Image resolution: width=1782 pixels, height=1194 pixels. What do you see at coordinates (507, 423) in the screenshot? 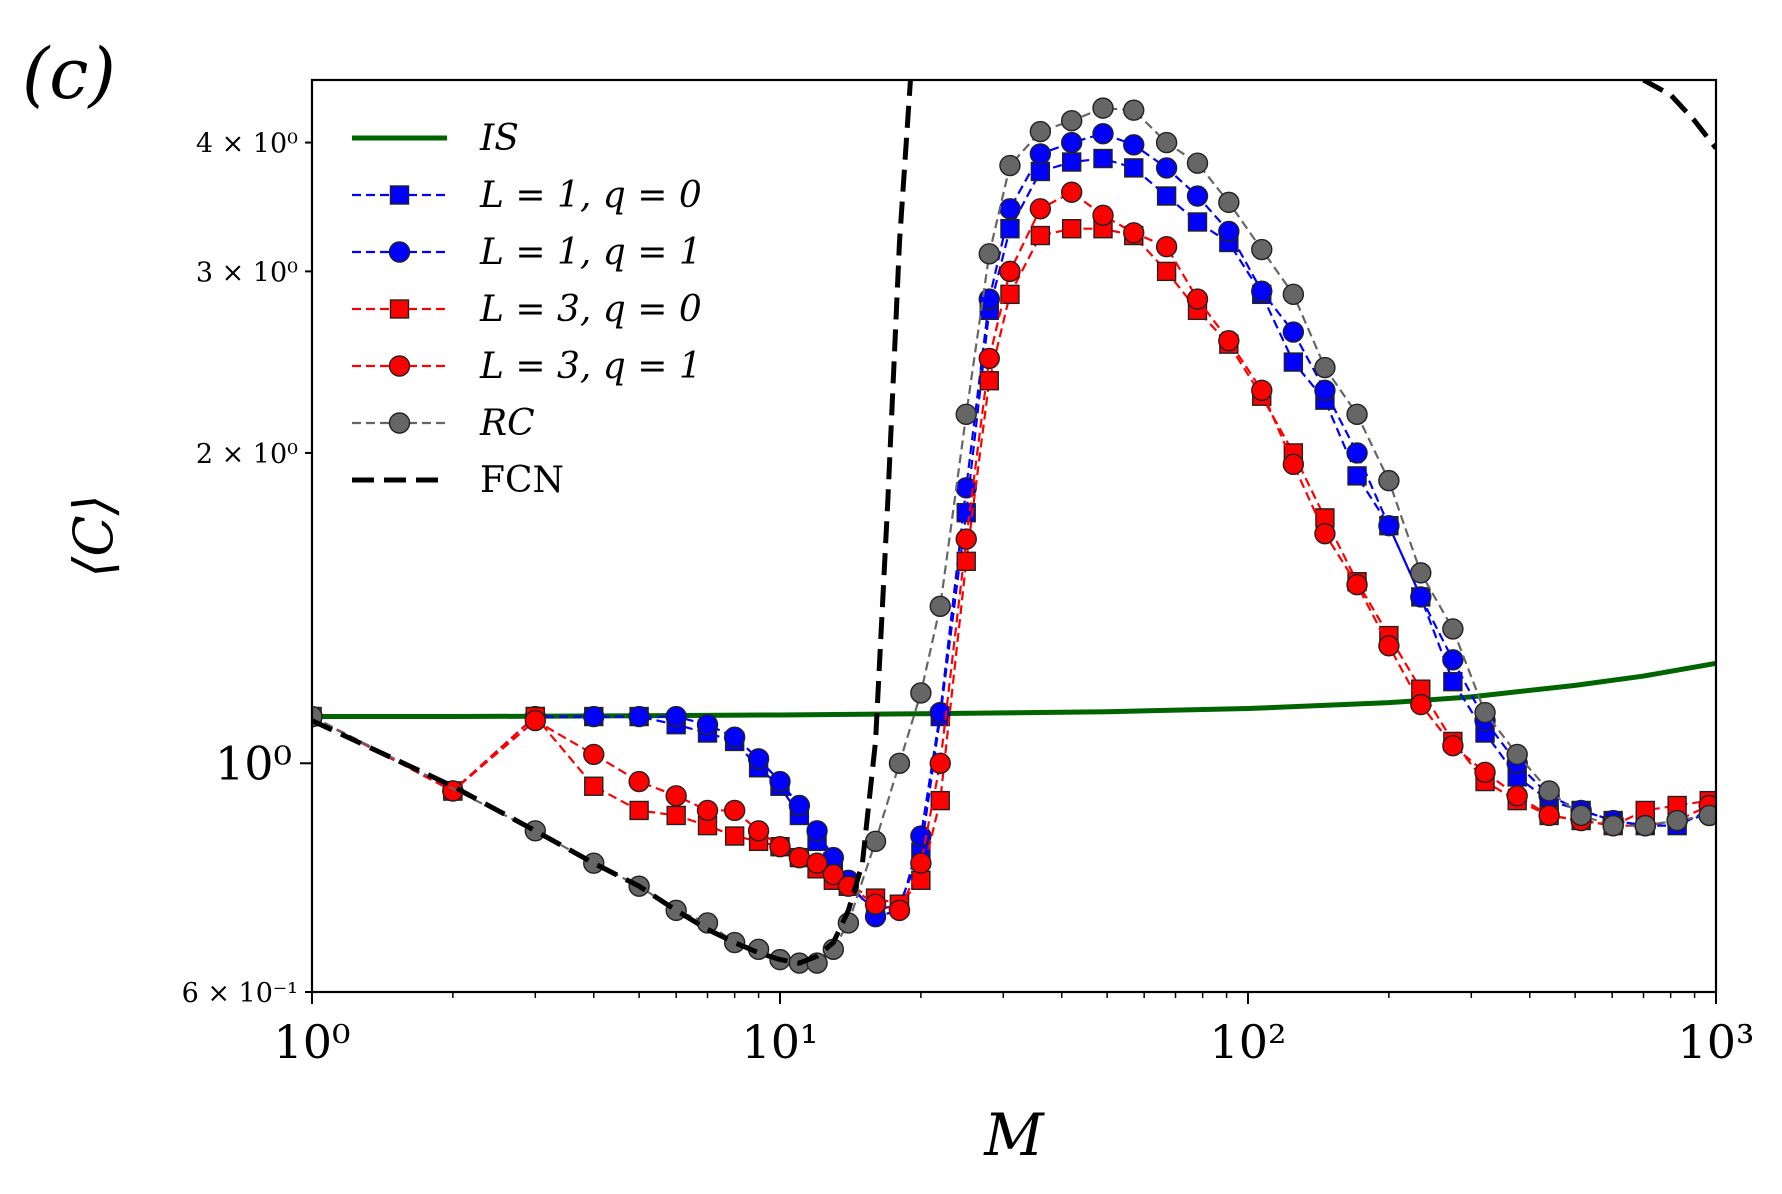
I see `legend-label: RC` at bounding box center [507, 423].